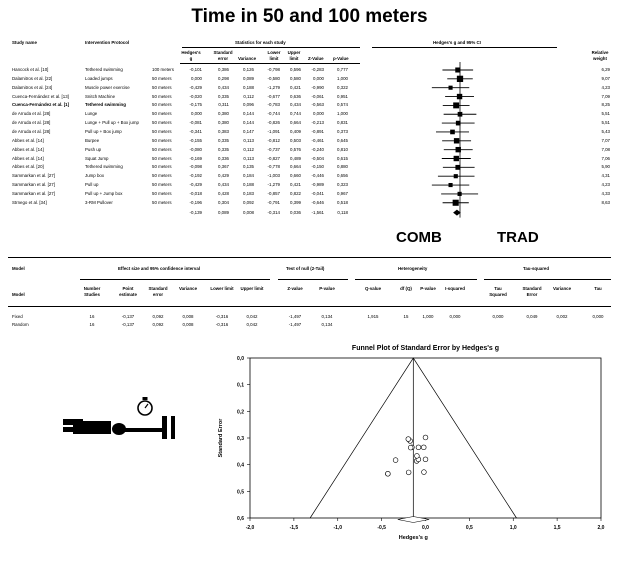 Image resolution: width=619 pixels, height=562 pixels. What do you see at coordinates (240, 412) in the screenshot?
I see `funnel-y-tick-label: 0,2` at bounding box center [240, 412].